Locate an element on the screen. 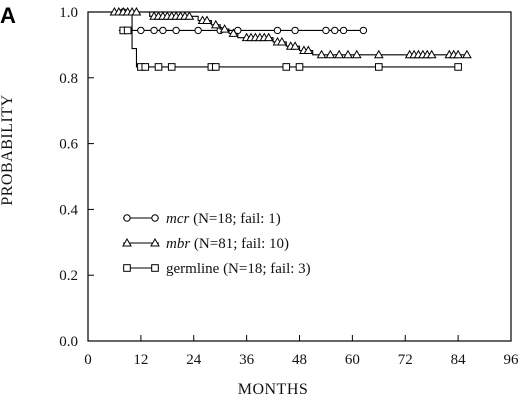 This screenshot has width=520, height=401. series-mbr is located at coordinates (290, 32).